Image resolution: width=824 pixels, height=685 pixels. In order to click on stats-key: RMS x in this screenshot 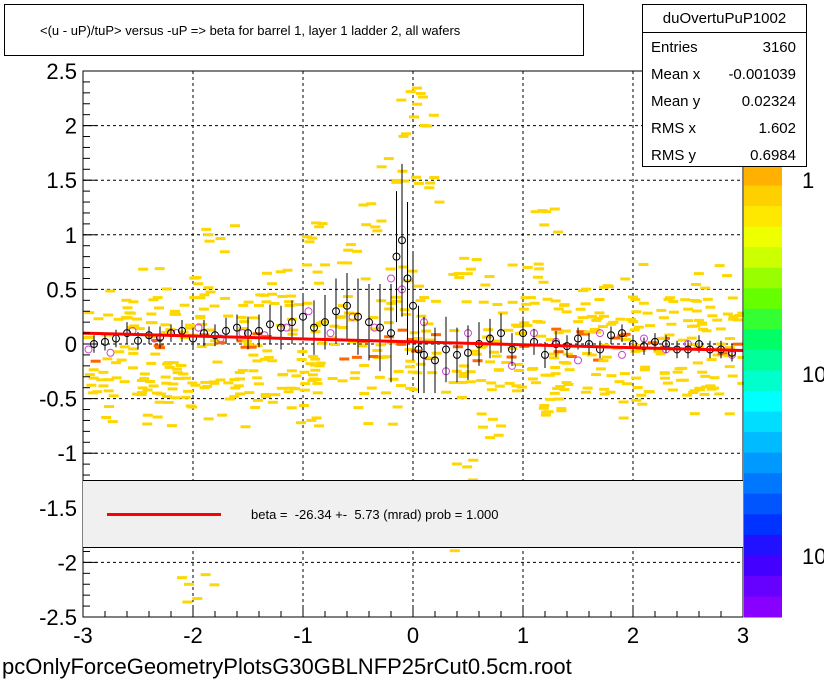, I will do `click(673, 128)`.